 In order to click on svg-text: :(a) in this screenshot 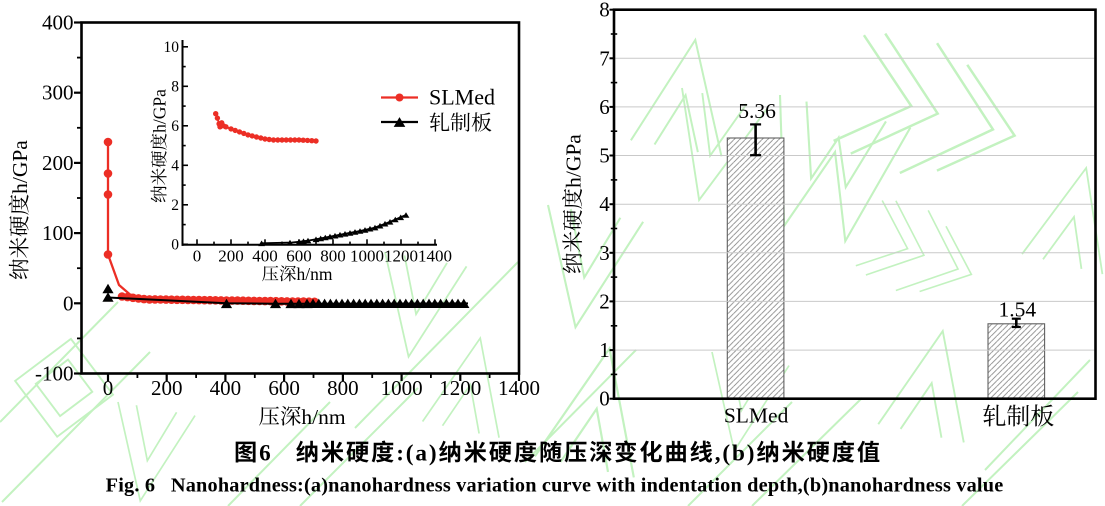, I will do `click(417, 453)`.